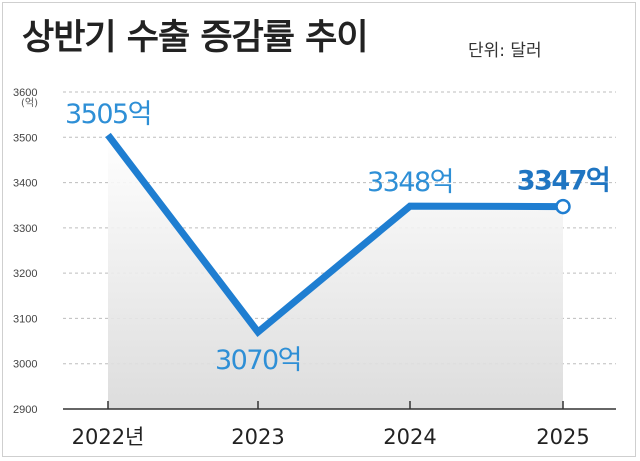 This screenshot has height=461, width=640. Describe the element at coordinates (25, 410) in the screenshot. I see `y-tick-label: 2900` at that location.